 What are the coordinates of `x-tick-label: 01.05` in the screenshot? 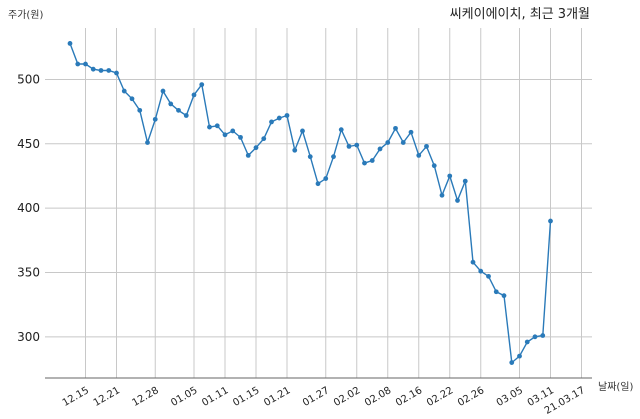 It's located at (184, 397).